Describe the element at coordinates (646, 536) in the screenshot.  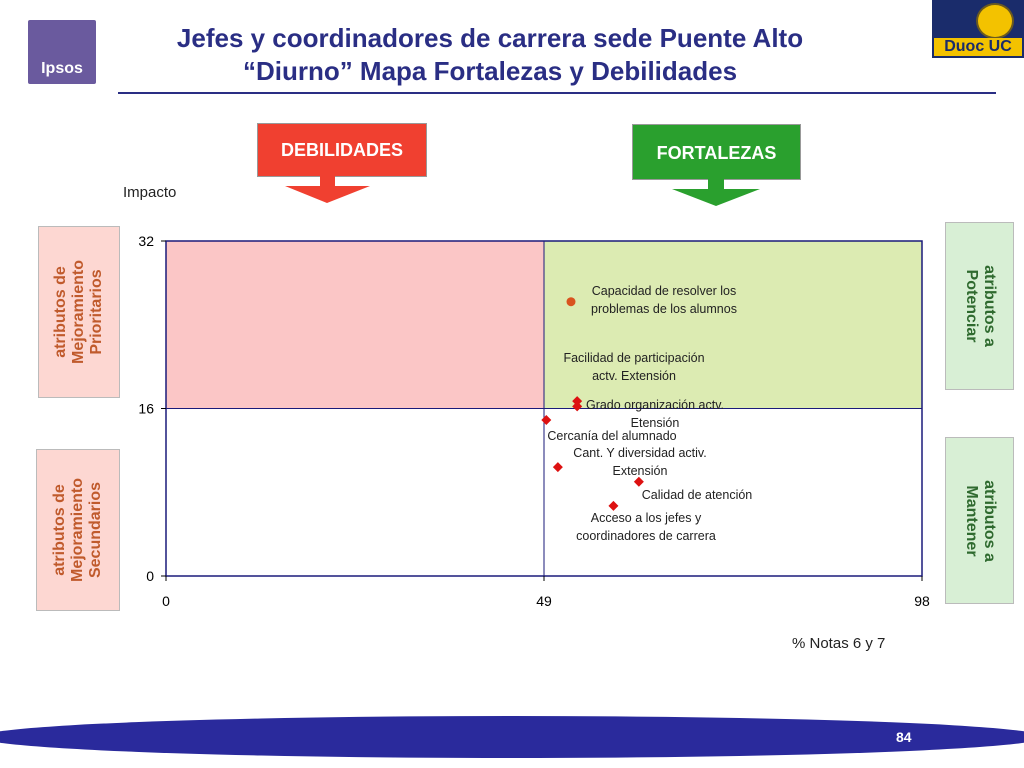
I see `data-label: coordinadores de carrera` at that location.